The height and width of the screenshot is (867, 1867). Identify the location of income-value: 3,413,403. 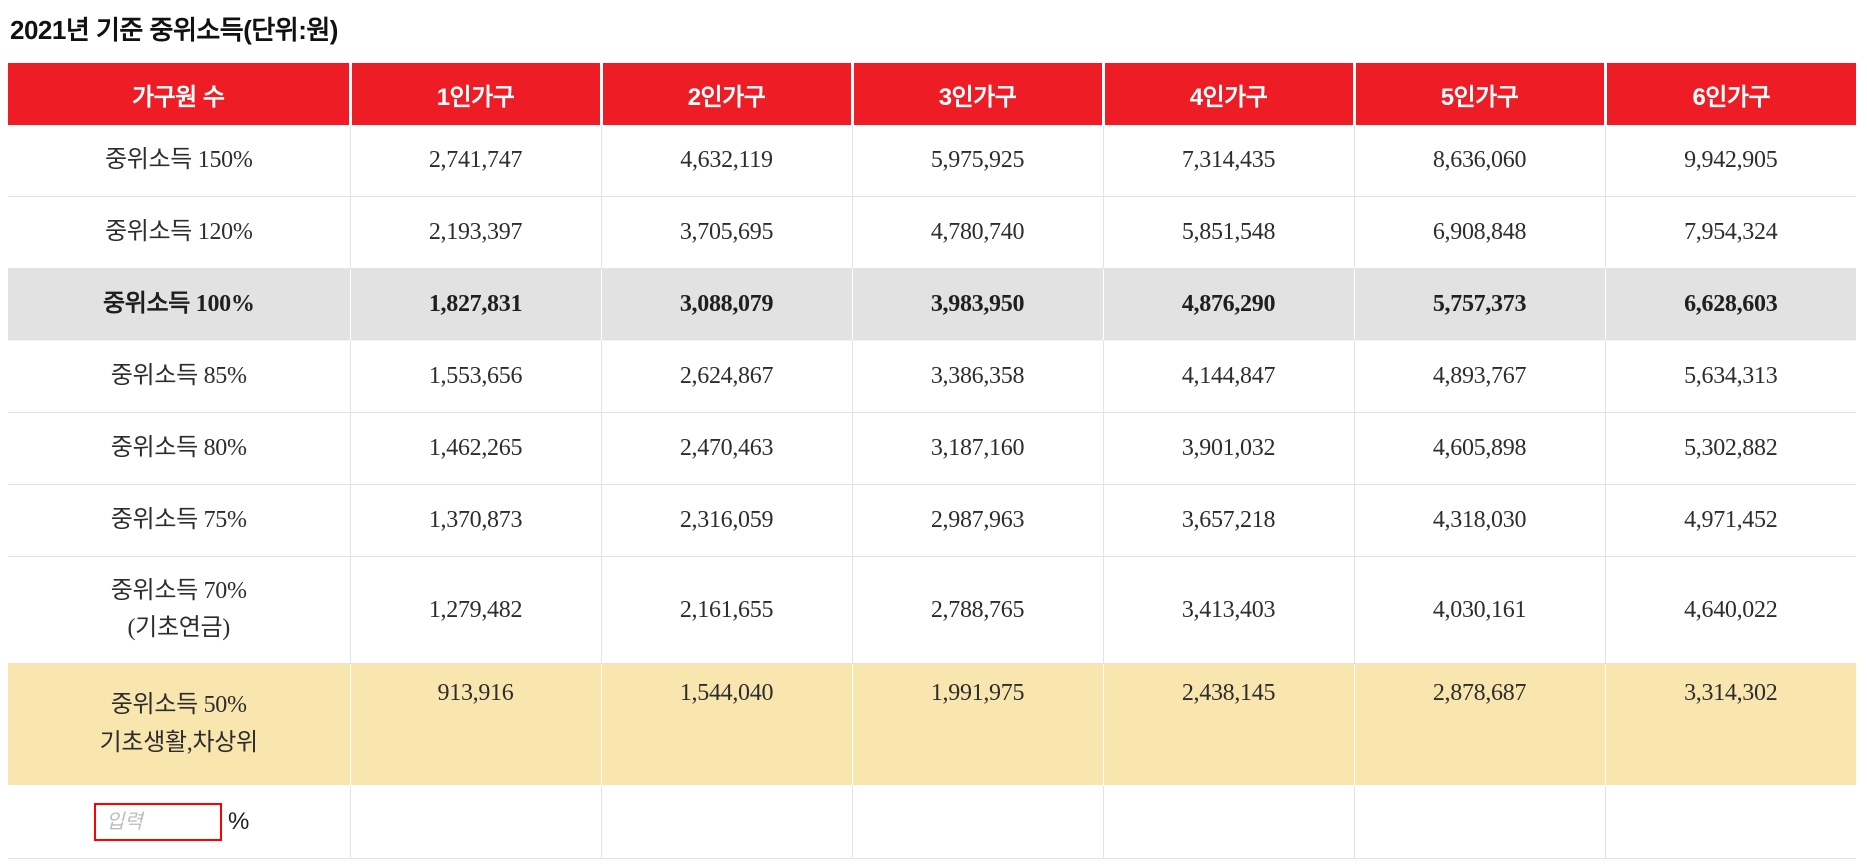
(1229, 610).